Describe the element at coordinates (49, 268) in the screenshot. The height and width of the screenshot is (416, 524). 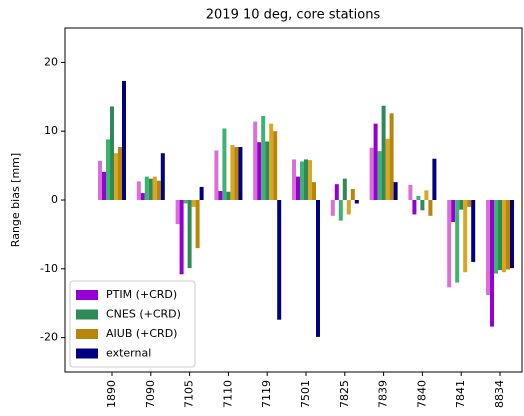
I see `y-tick-label: -10` at that location.